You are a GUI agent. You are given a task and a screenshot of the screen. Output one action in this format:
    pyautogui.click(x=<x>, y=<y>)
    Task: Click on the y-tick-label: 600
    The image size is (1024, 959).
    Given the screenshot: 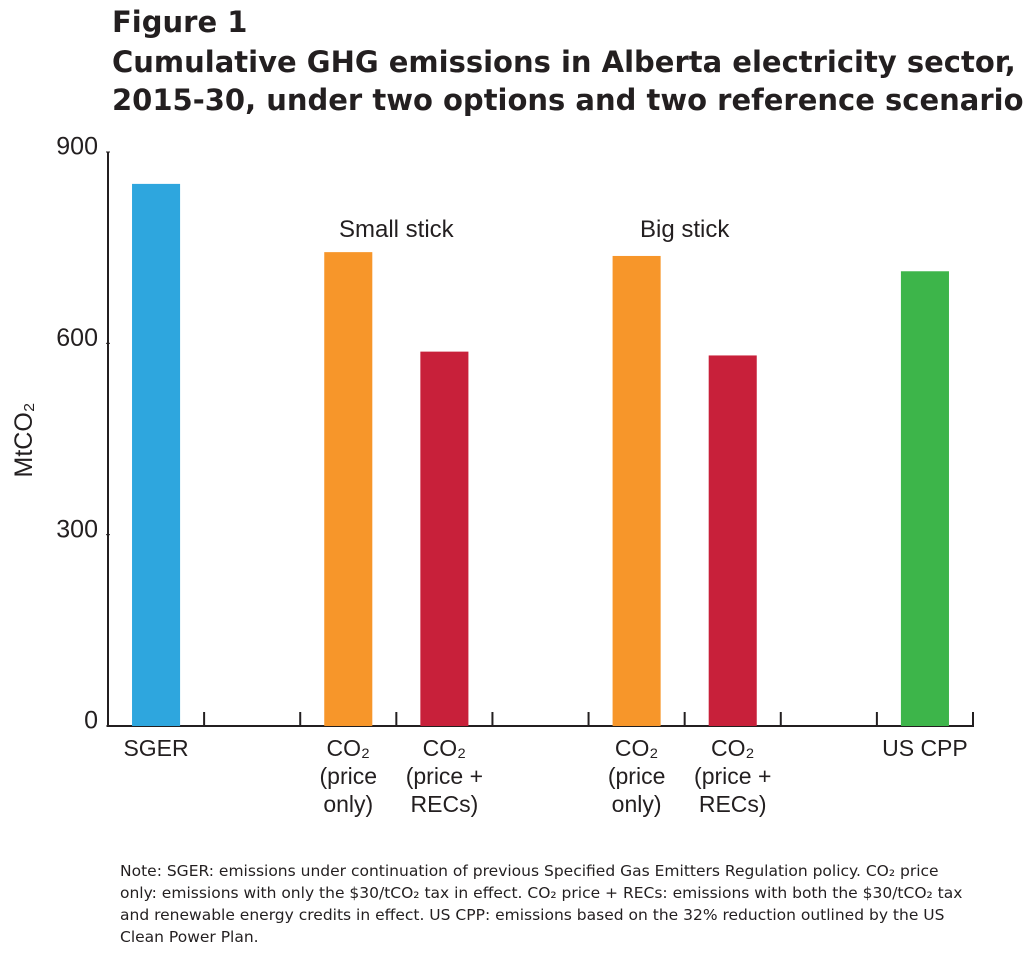 What is the action you would take?
    pyautogui.click(x=77, y=338)
    